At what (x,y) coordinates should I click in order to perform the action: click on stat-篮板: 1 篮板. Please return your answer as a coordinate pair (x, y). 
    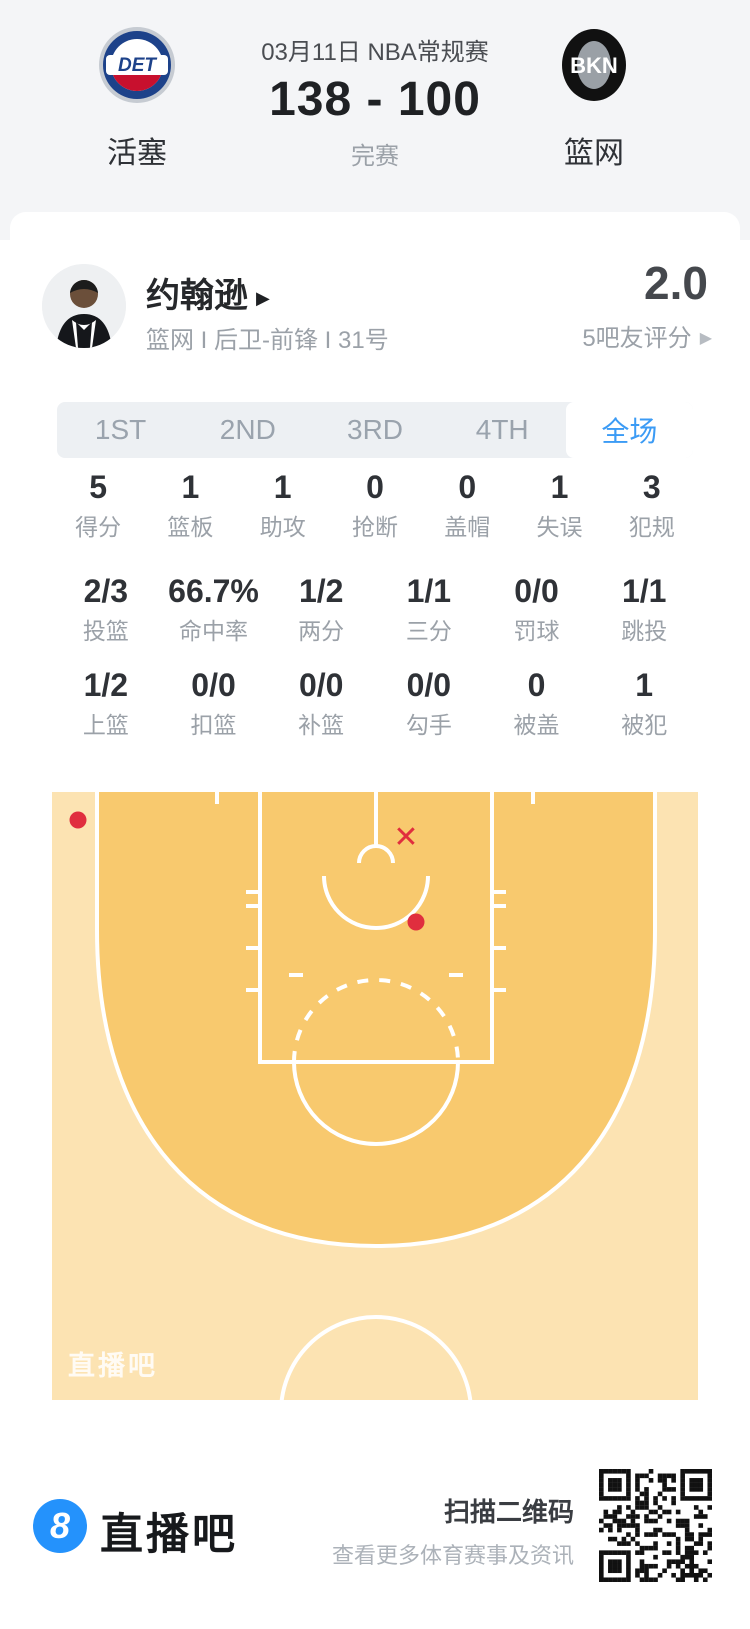
    Looking at the image, I should click on (190, 504).